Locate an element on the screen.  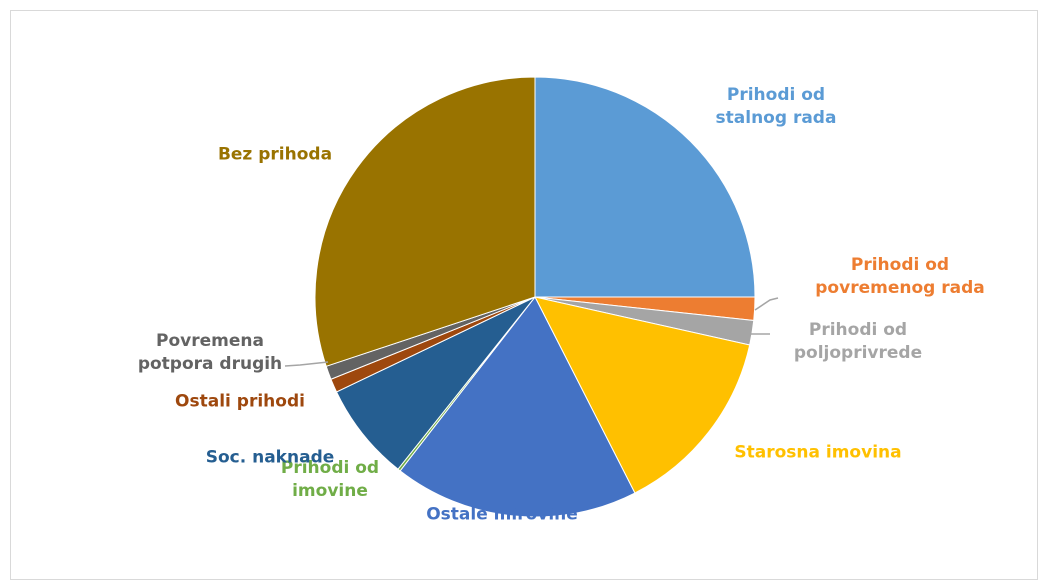
slice-label: Ostali prihodi is located at coordinates (240, 401).